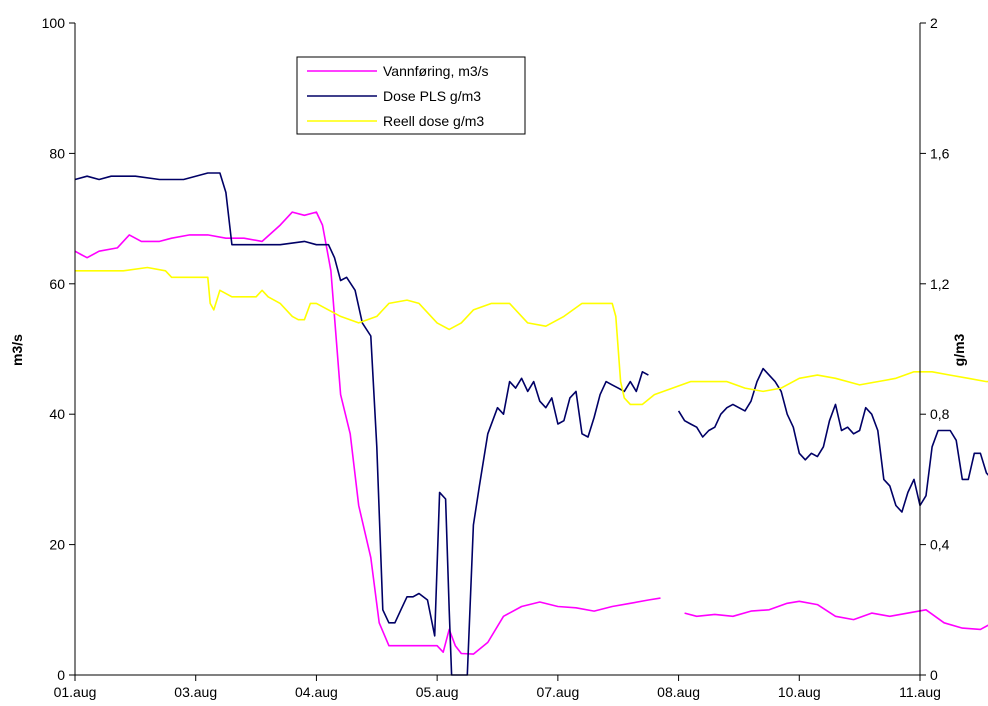 The width and height of the screenshot is (988, 706). Describe the element at coordinates (436, 71) in the screenshot. I see `legend-label-vannforing: Vannføring, m3/s` at that location.